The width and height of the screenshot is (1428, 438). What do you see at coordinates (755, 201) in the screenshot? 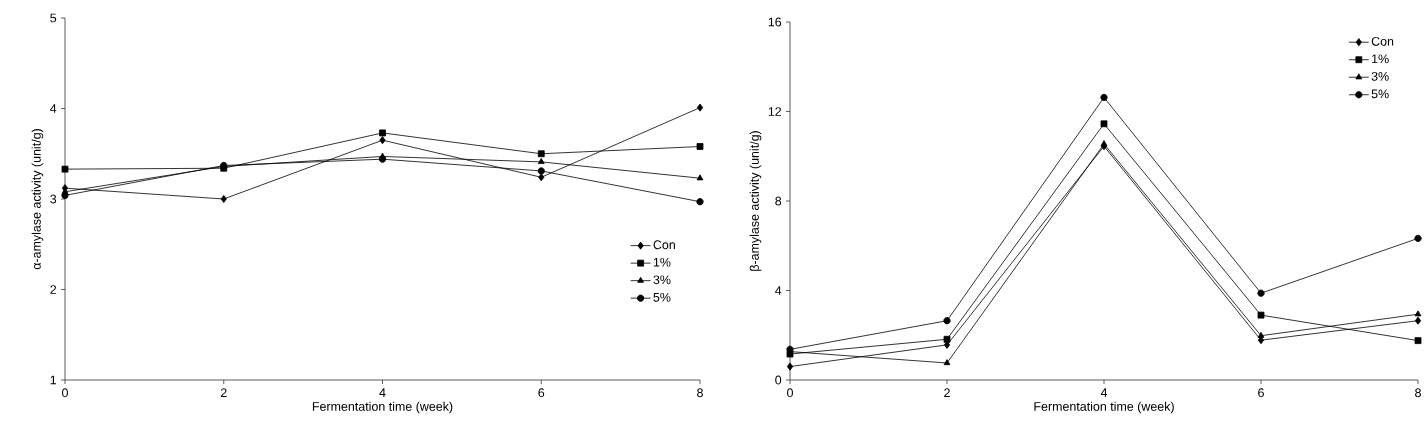
I see `y-axis-title: β-amylase activity (unit/g)` at bounding box center [755, 201].